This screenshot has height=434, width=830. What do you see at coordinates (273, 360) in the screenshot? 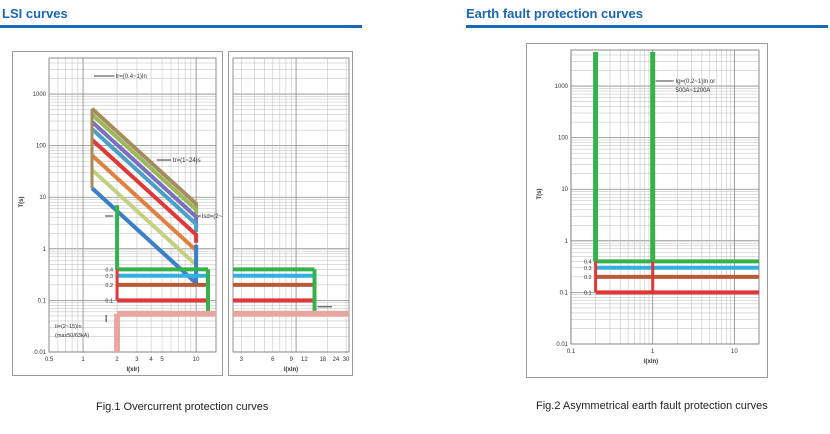
I see `x-tick-label: 6` at bounding box center [273, 360].